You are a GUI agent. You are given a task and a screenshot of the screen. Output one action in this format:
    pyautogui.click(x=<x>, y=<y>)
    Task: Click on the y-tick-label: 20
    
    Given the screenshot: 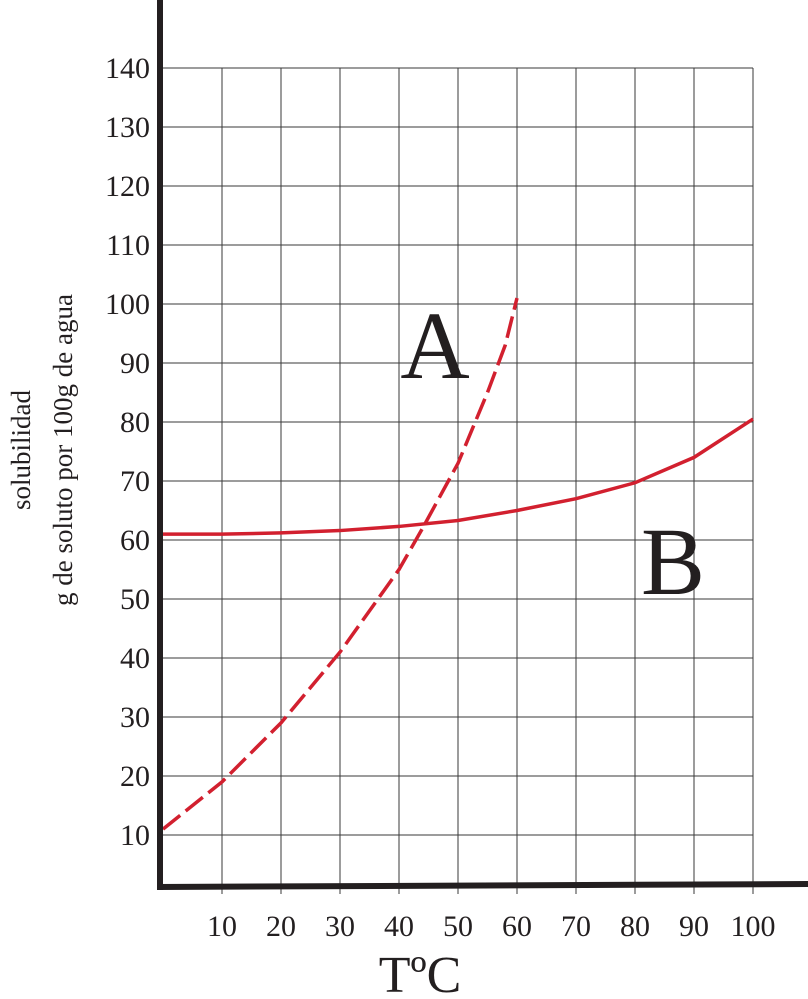 What is the action you would take?
    pyautogui.click(x=135, y=776)
    